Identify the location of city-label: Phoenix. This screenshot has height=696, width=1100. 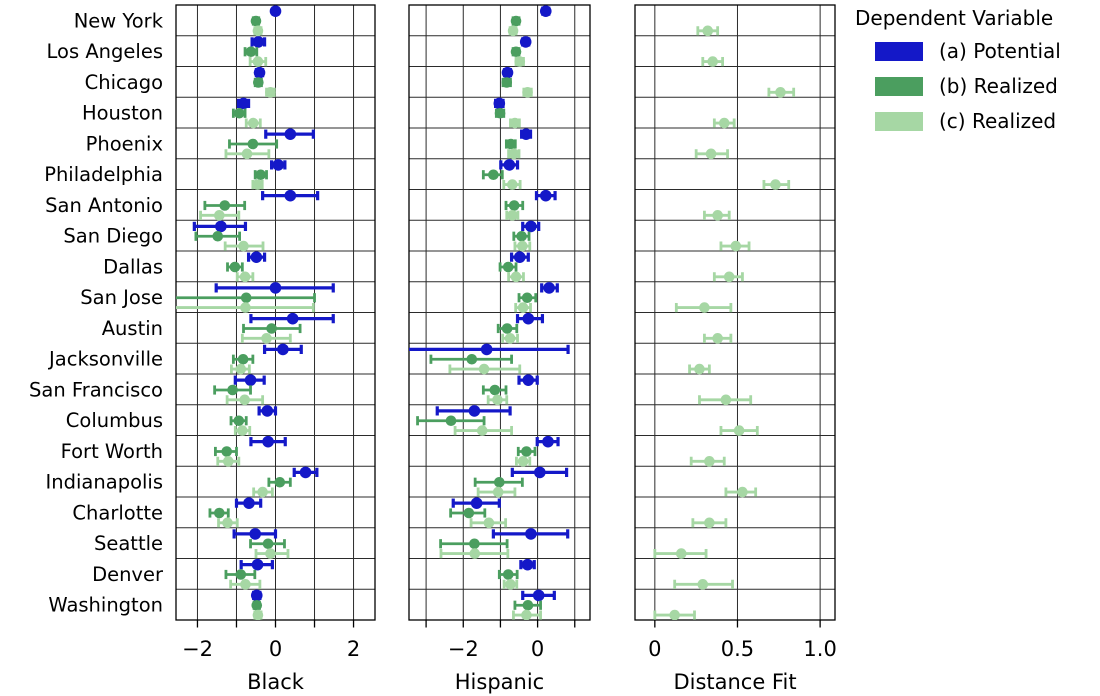
(124, 143).